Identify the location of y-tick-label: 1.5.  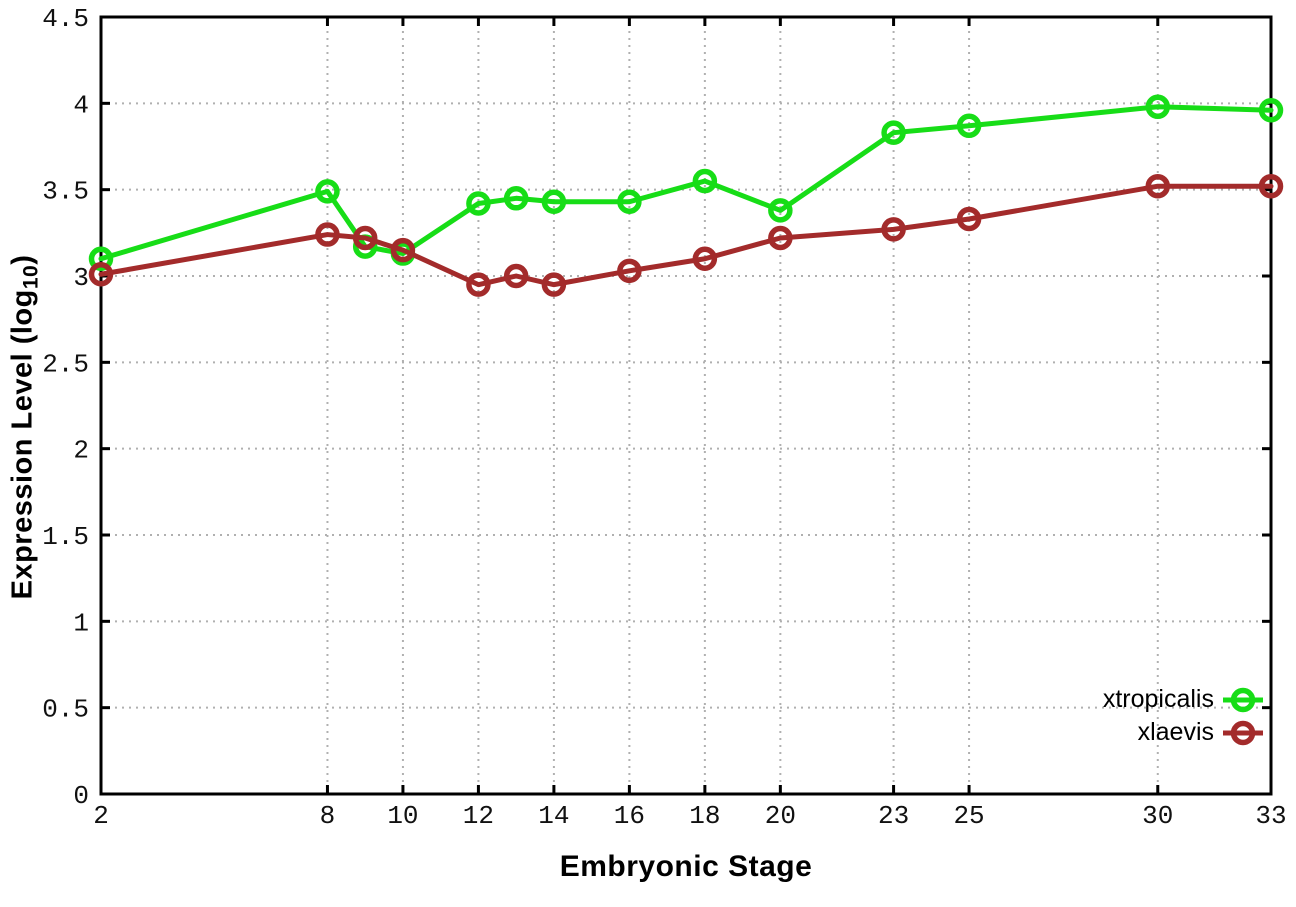
(65, 537).